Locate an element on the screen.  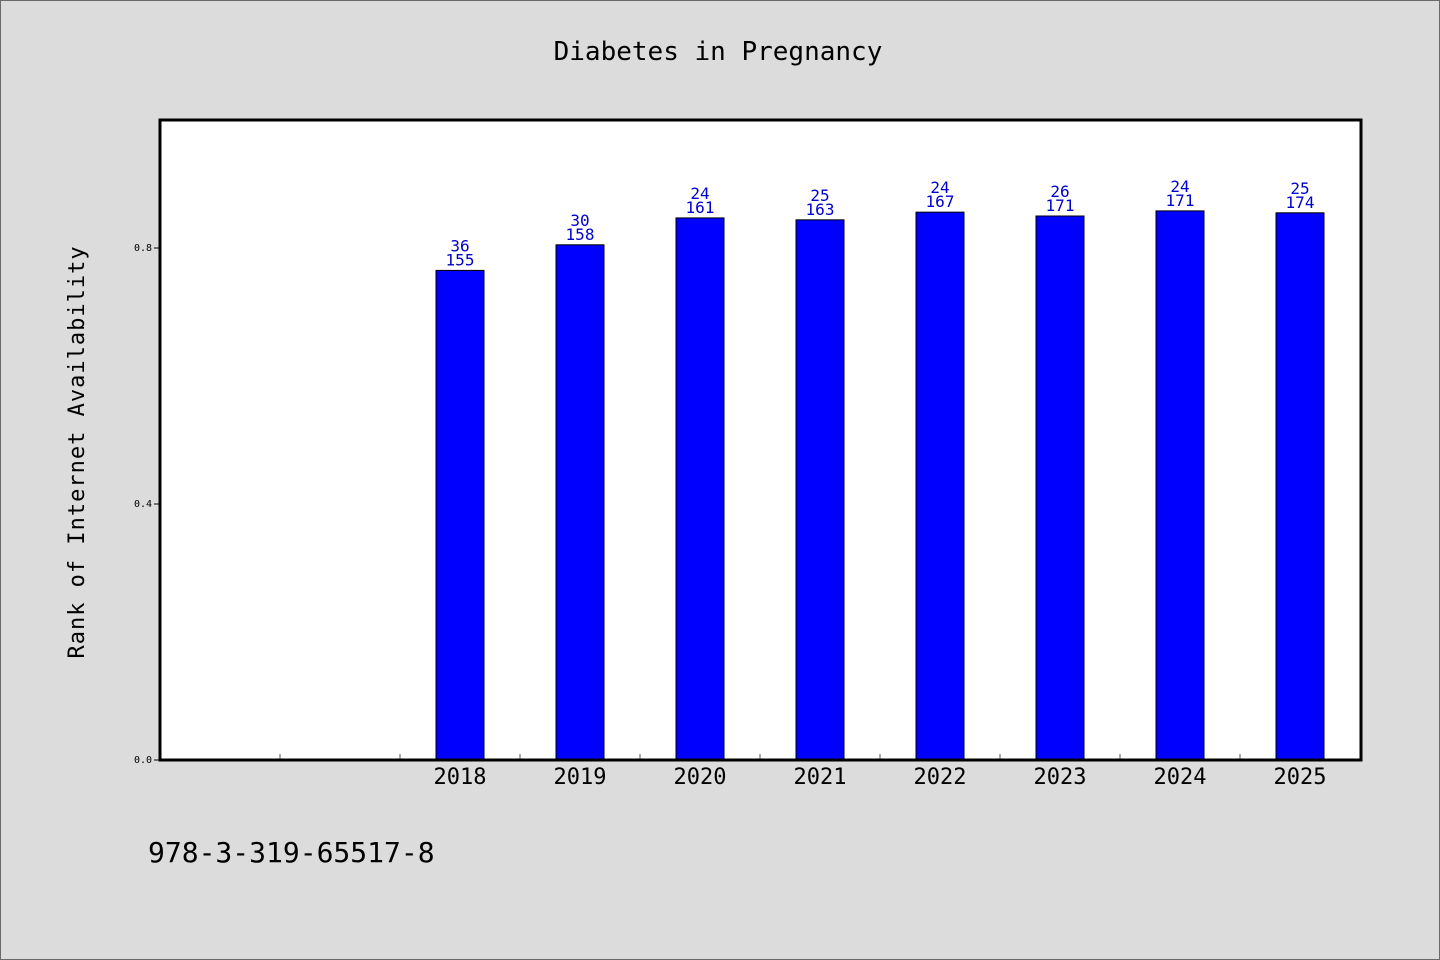
x-tick-label: 2023 is located at coordinates (1060, 777).